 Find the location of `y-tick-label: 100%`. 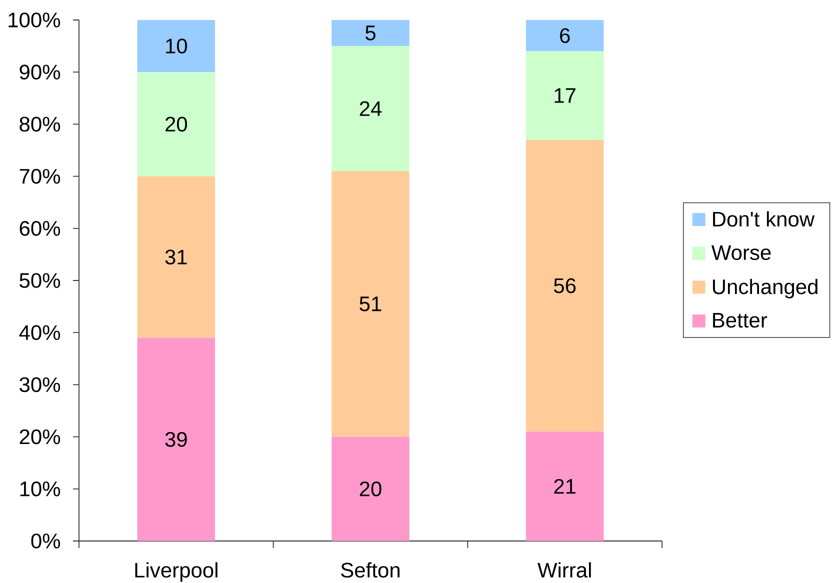

y-tick-label: 100% is located at coordinates (34, 20).